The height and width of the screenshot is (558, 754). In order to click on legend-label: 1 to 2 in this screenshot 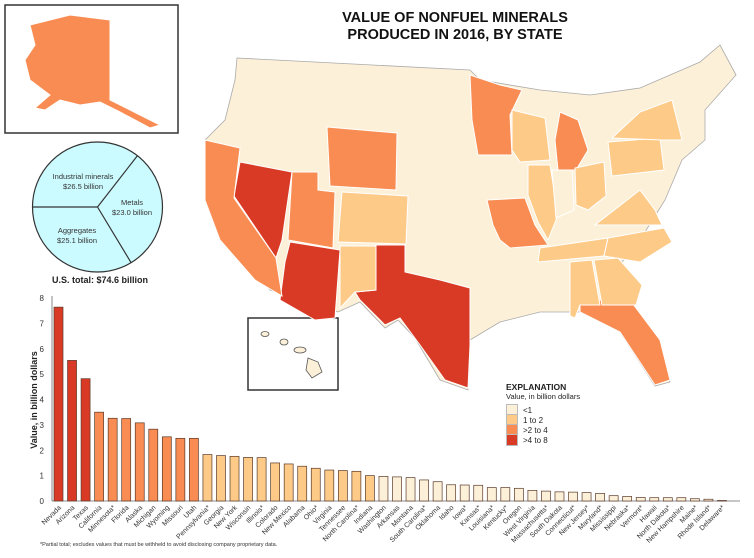, I will do `click(533, 420)`.